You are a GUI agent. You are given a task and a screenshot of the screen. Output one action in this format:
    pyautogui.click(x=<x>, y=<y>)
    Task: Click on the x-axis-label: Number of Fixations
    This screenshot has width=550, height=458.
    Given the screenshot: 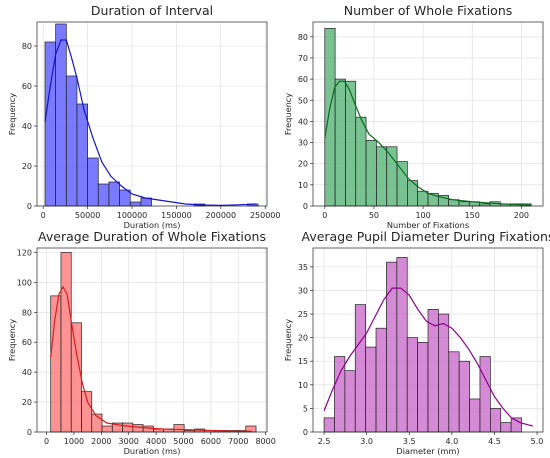 What is the action you would take?
    pyautogui.click(x=428, y=225)
    